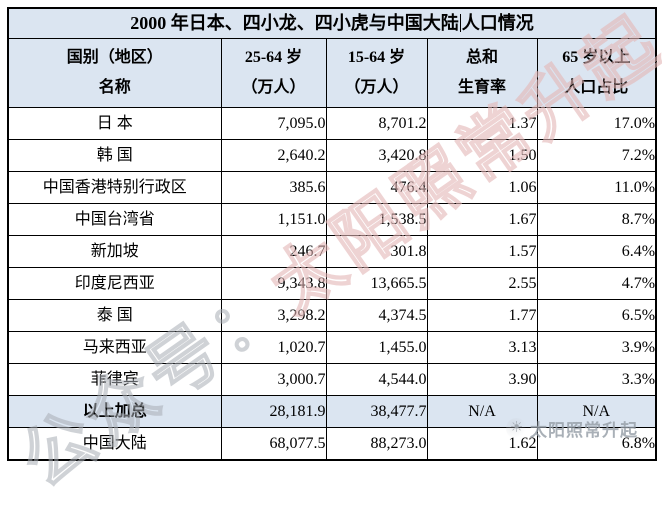 The image size is (662, 508). Describe the element at coordinates (460, 23) in the screenshot. I see `text-cursor` at that location.